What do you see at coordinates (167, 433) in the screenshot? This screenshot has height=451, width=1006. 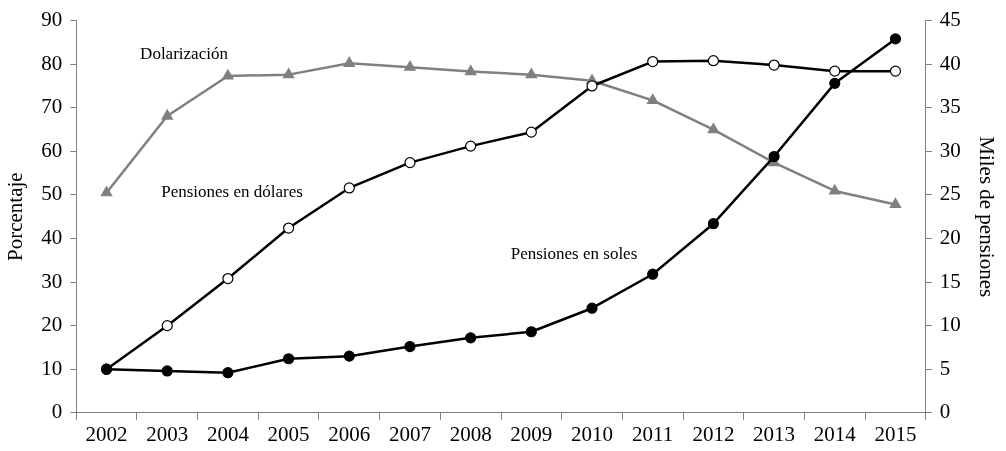 I see `x-tick-label: 2003` at bounding box center [167, 433].